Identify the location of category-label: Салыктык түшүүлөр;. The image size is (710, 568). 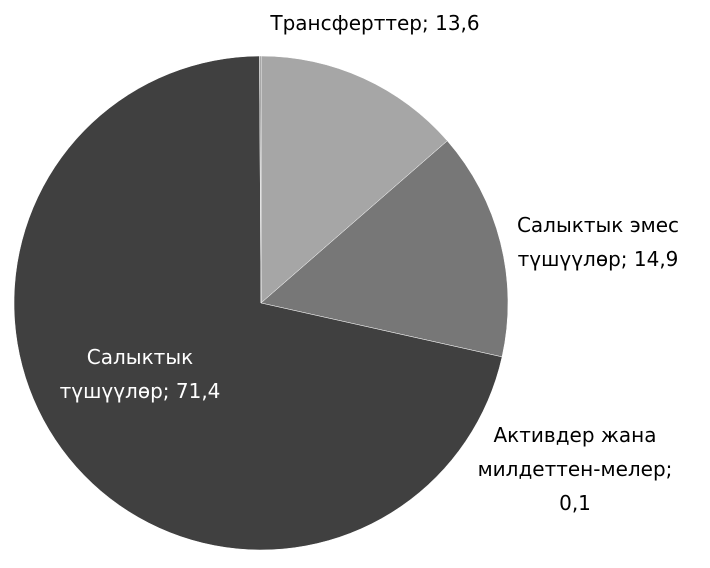
(126, 374).